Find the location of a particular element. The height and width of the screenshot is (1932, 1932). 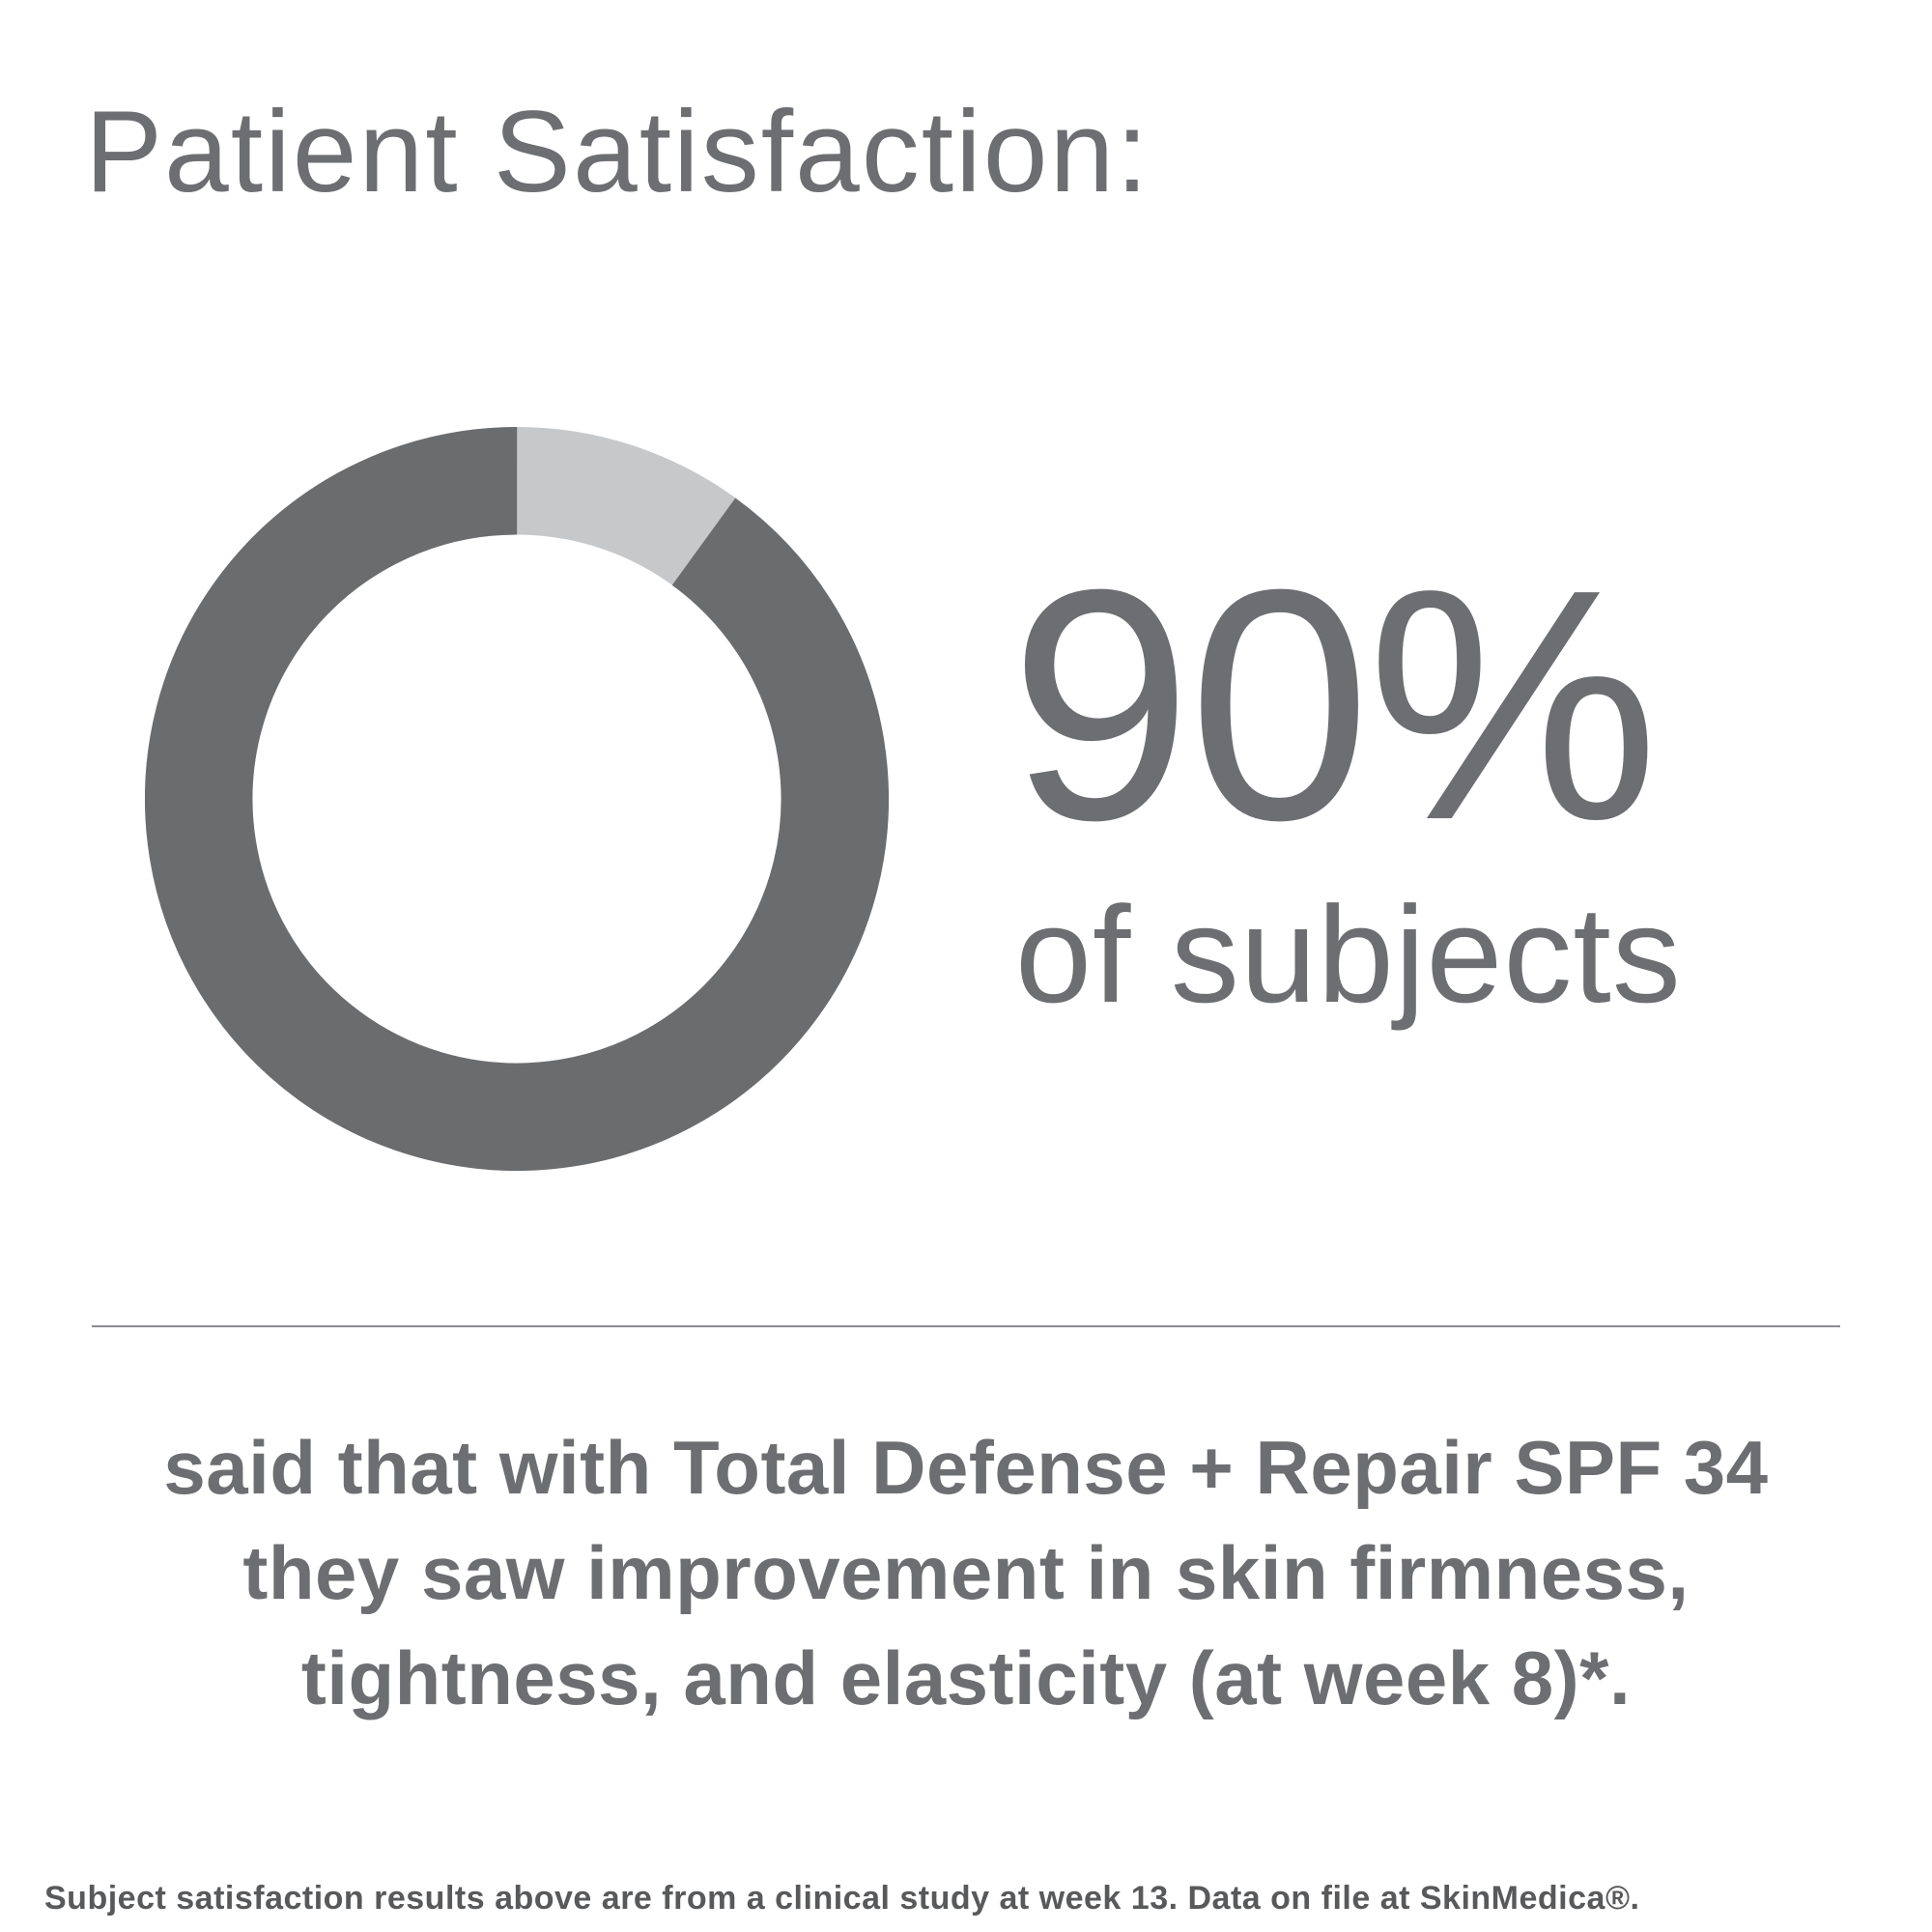

divider-line is located at coordinates (966, 1326).